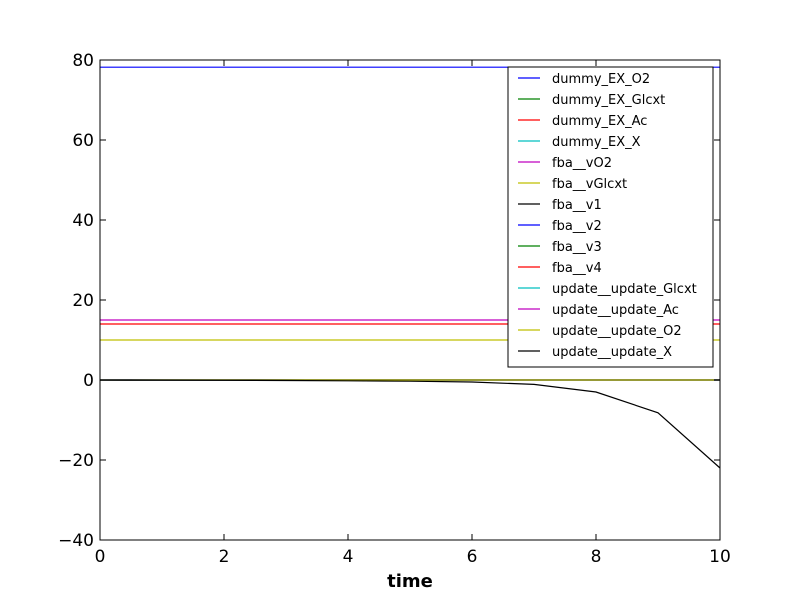  Describe the element at coordinates (612, 352) in the screenshot. I see `legend-label: update__update_X` at that location.